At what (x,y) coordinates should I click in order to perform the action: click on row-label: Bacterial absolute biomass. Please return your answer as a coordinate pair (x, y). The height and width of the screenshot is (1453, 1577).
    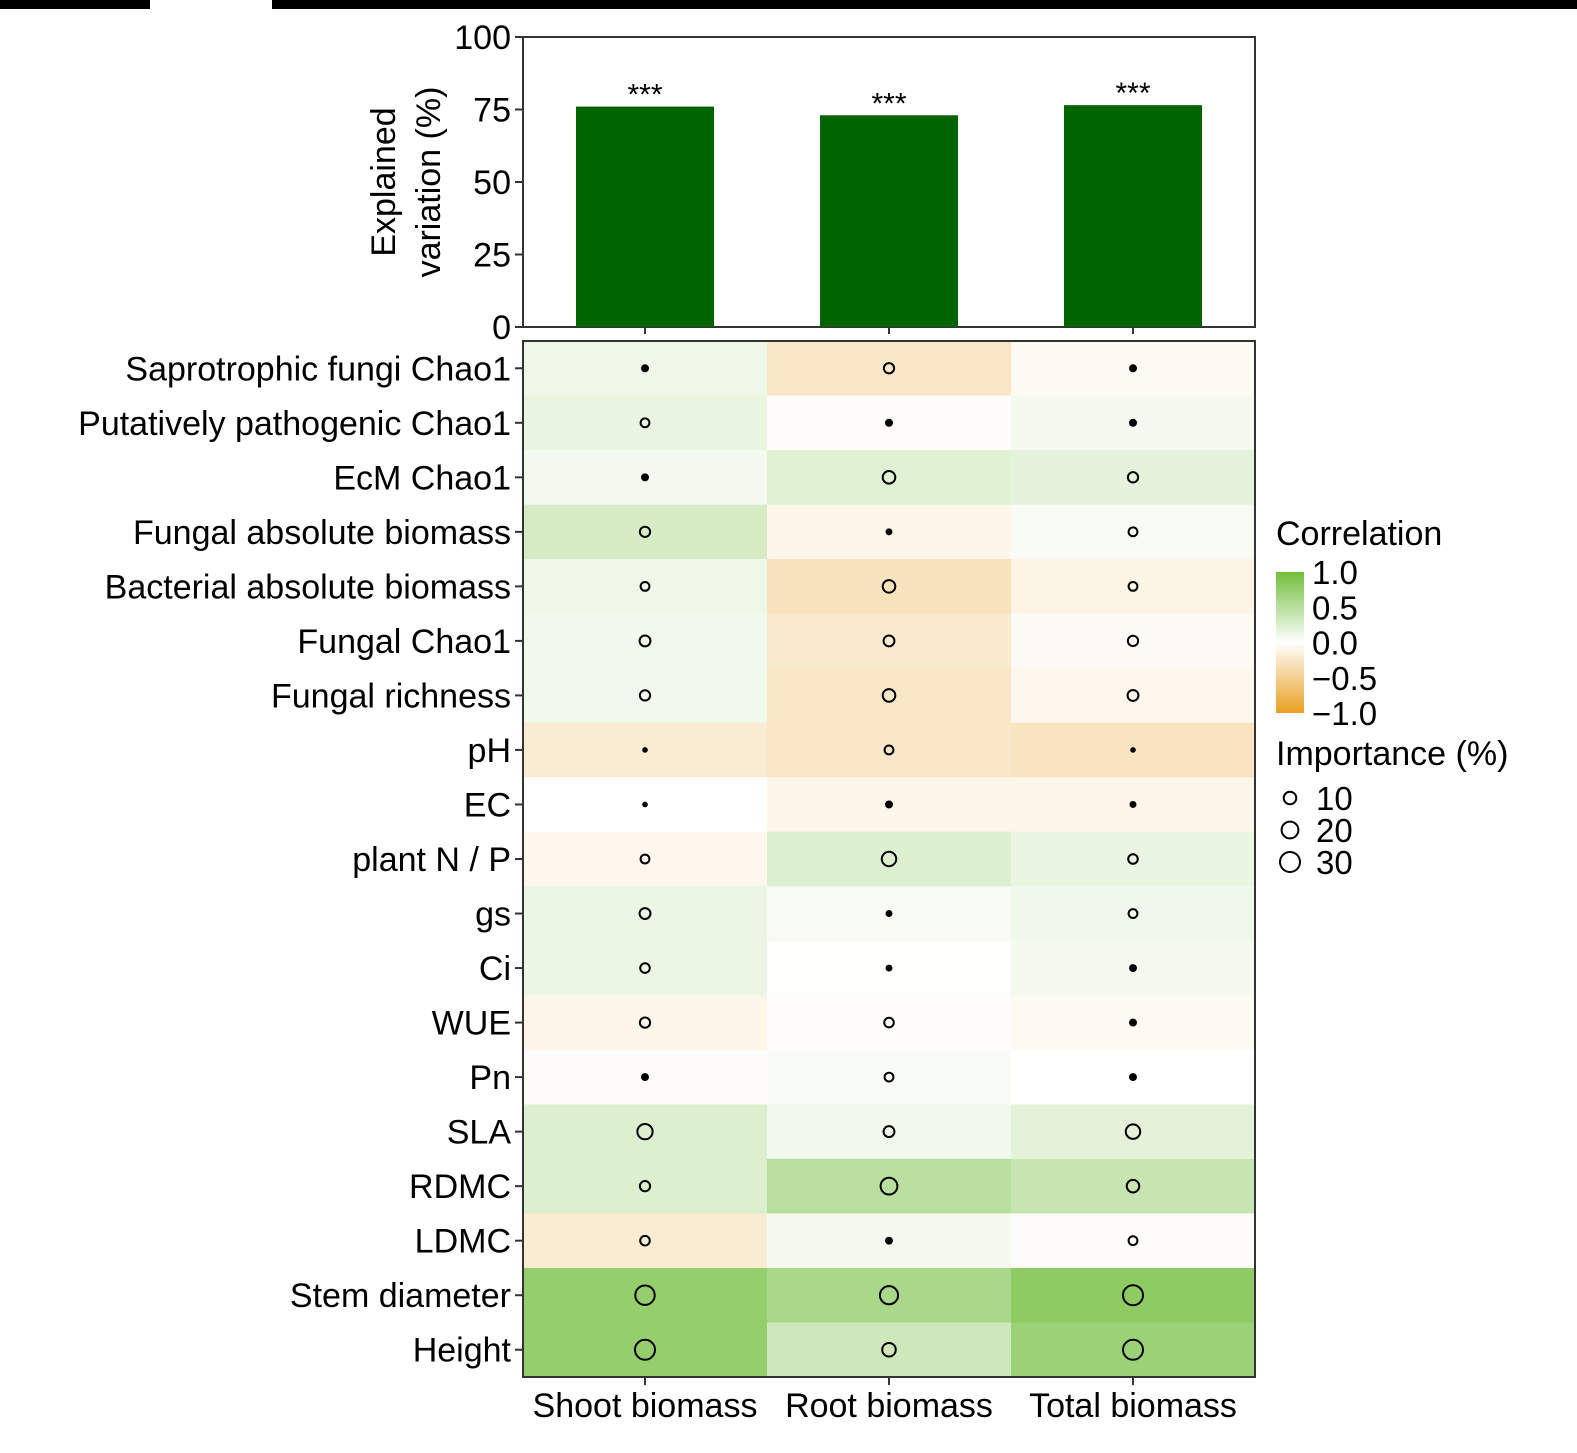
    Looking at the image, I should click on (308, 587).